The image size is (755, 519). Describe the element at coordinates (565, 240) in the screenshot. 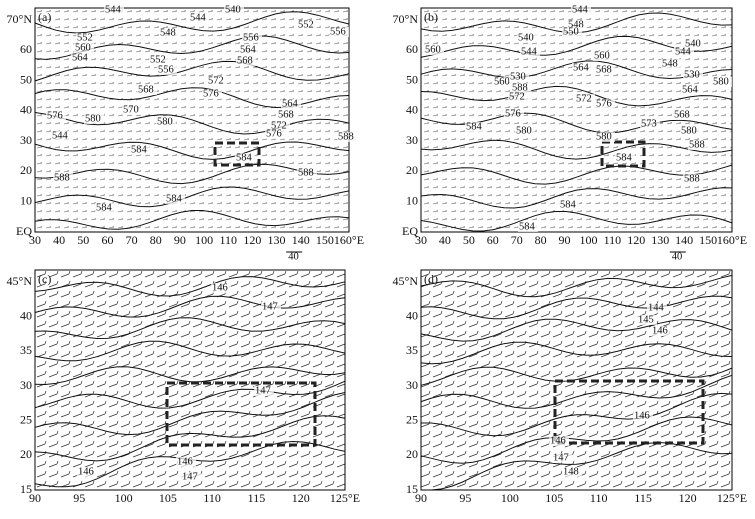

I see `x-tick-label: 90` at that location.